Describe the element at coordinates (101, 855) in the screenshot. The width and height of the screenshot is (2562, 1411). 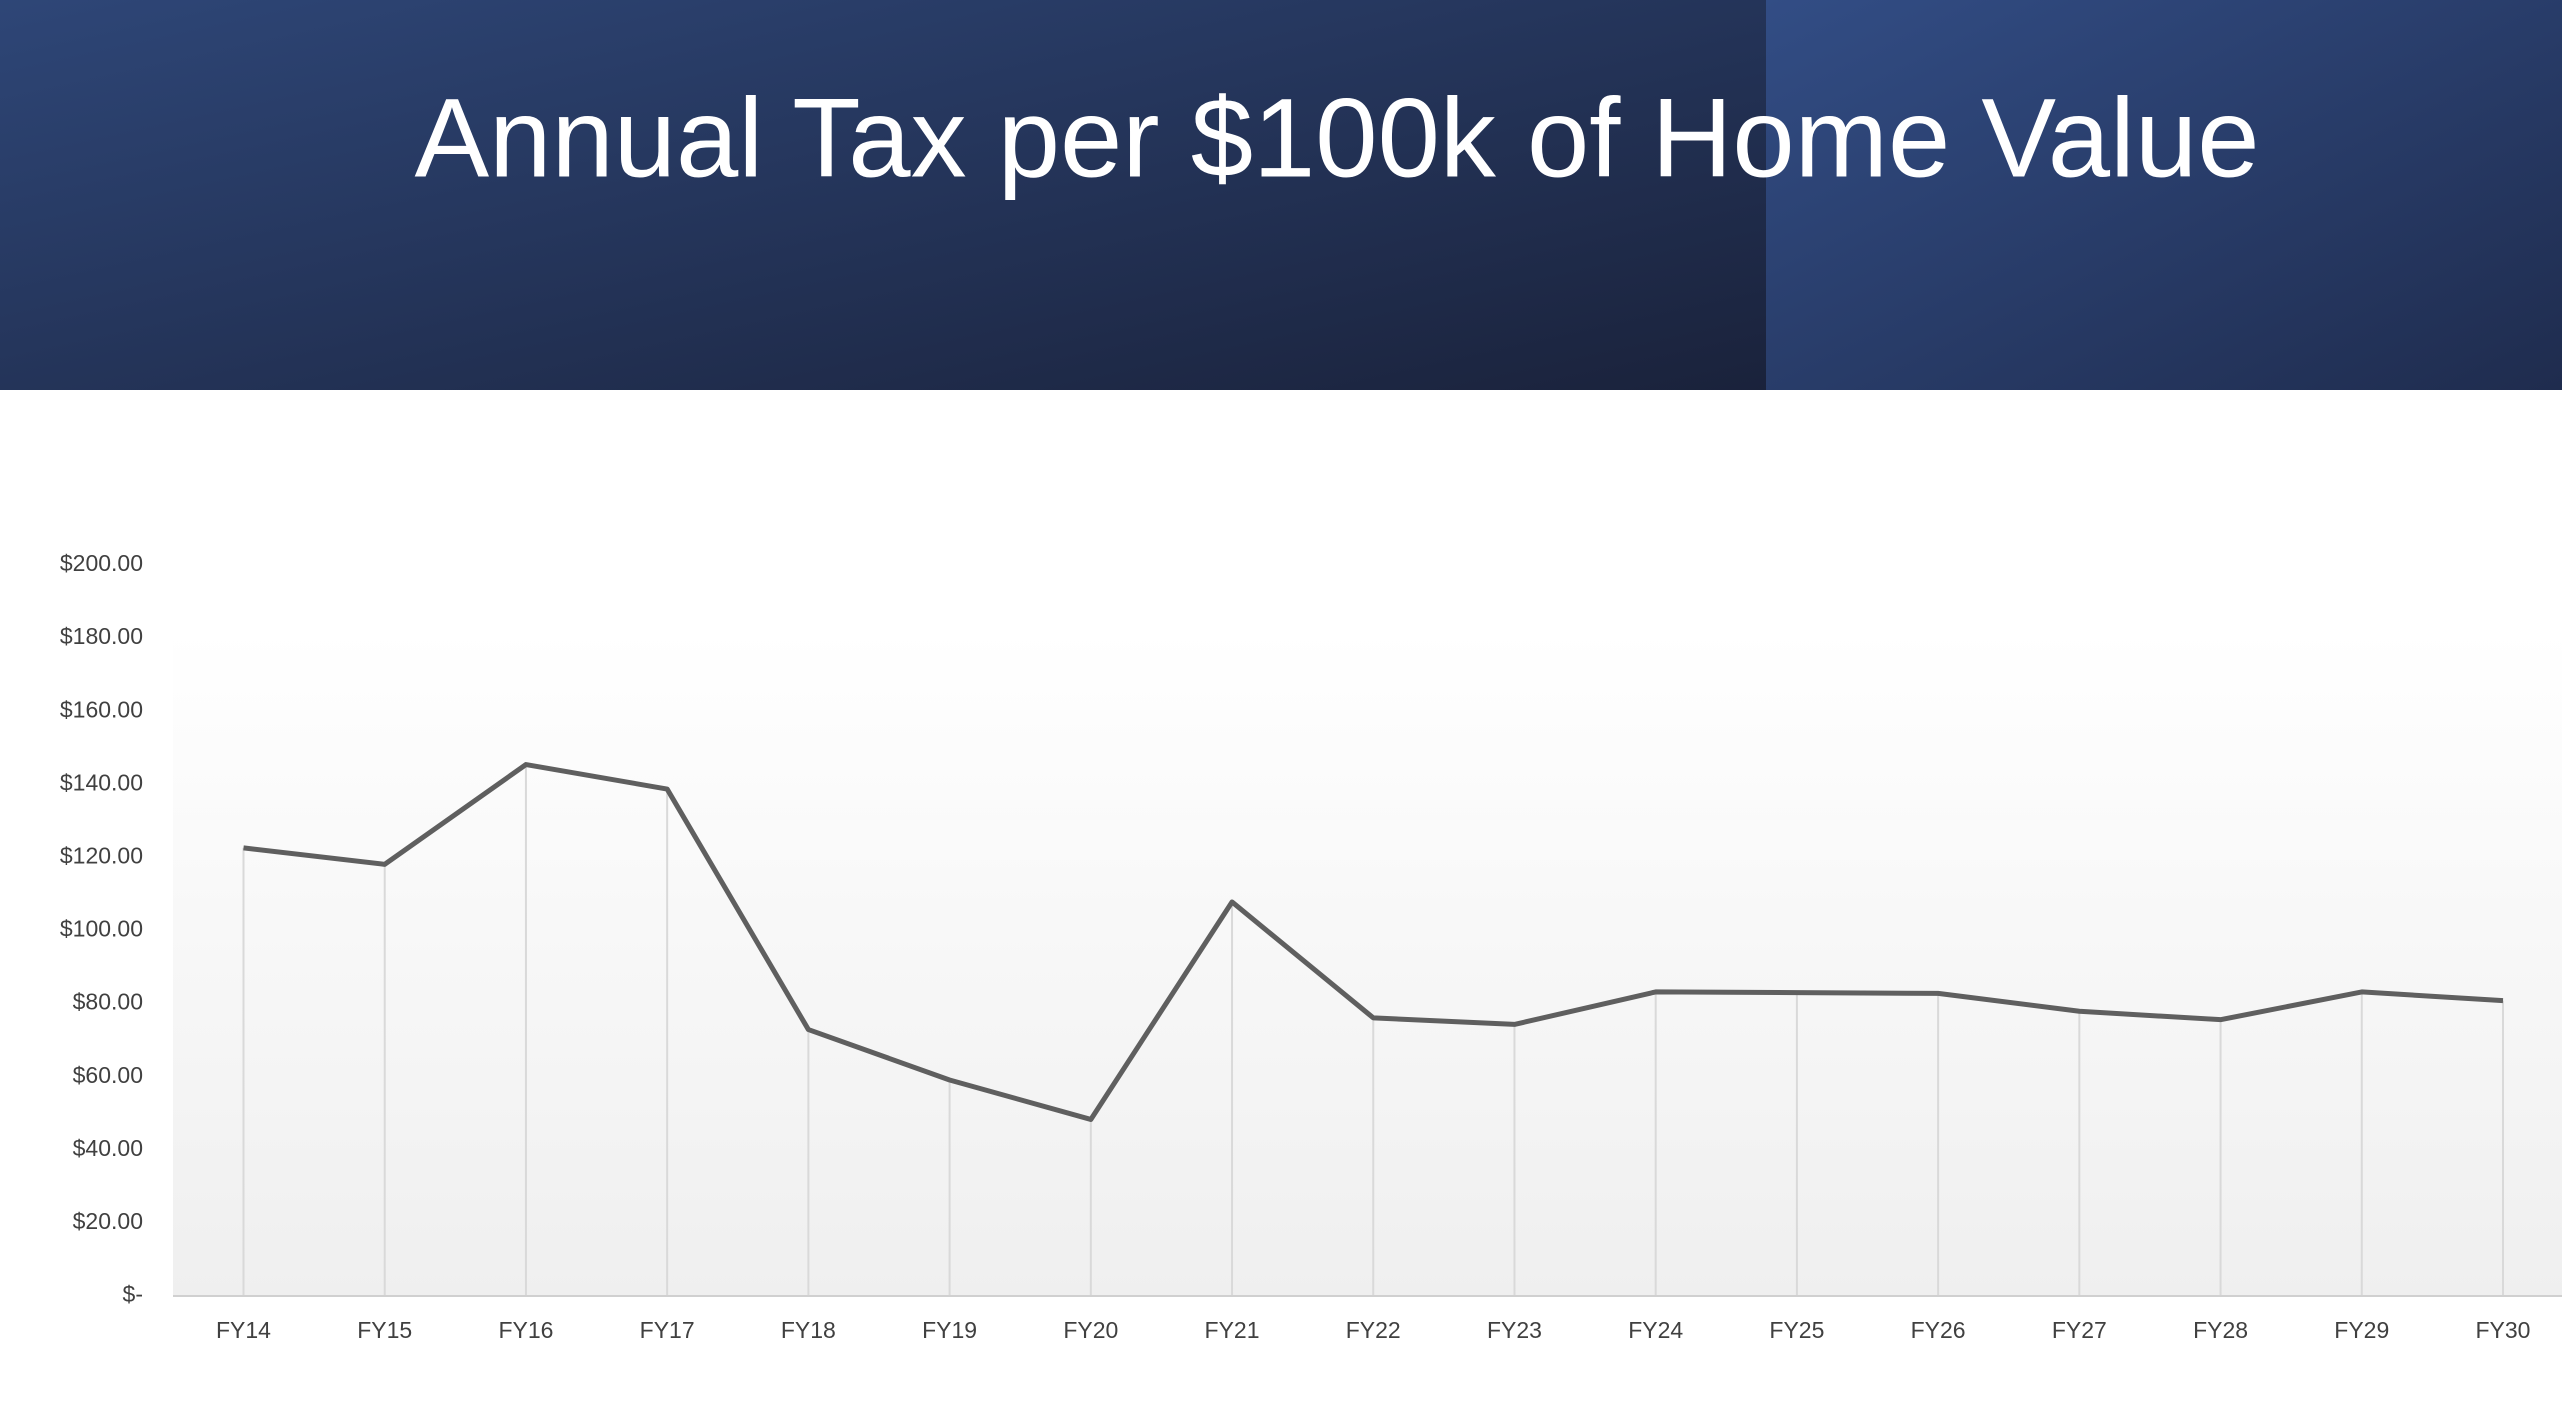
I see `y-tick-label: $120.00` at that location.